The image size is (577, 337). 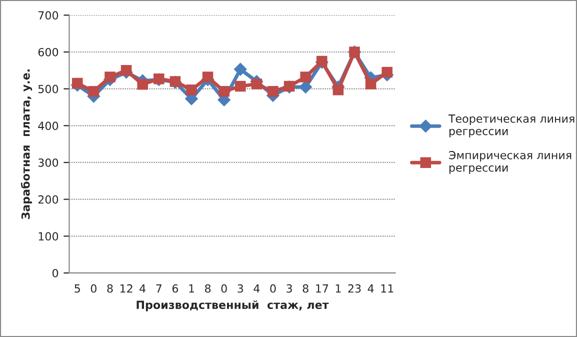 What do you see at coordinates (175, 288) in the screenshot?
I see `x-tick-label: 6` at bounding box center [175, 288].